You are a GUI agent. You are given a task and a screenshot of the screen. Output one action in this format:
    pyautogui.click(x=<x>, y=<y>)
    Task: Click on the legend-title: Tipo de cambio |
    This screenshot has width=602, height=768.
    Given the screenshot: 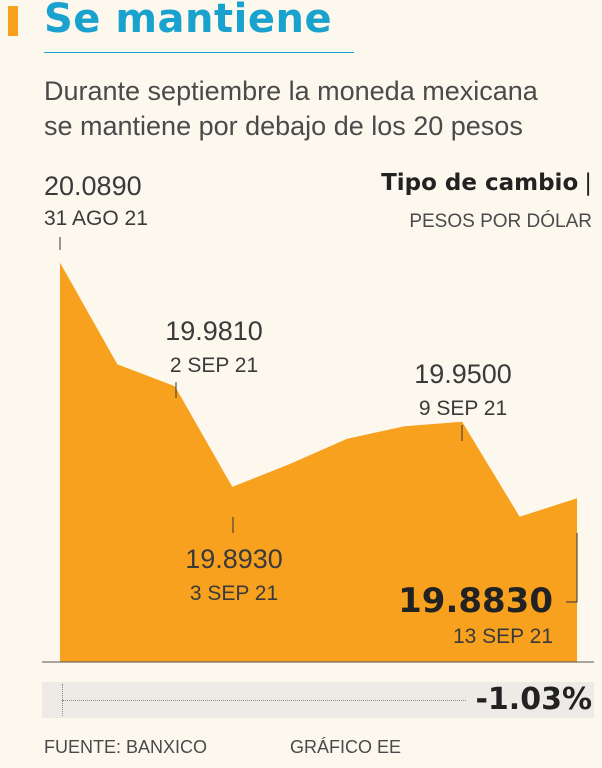 What is the action you would take?
    pyautogui.click(x=486, y=183)
    